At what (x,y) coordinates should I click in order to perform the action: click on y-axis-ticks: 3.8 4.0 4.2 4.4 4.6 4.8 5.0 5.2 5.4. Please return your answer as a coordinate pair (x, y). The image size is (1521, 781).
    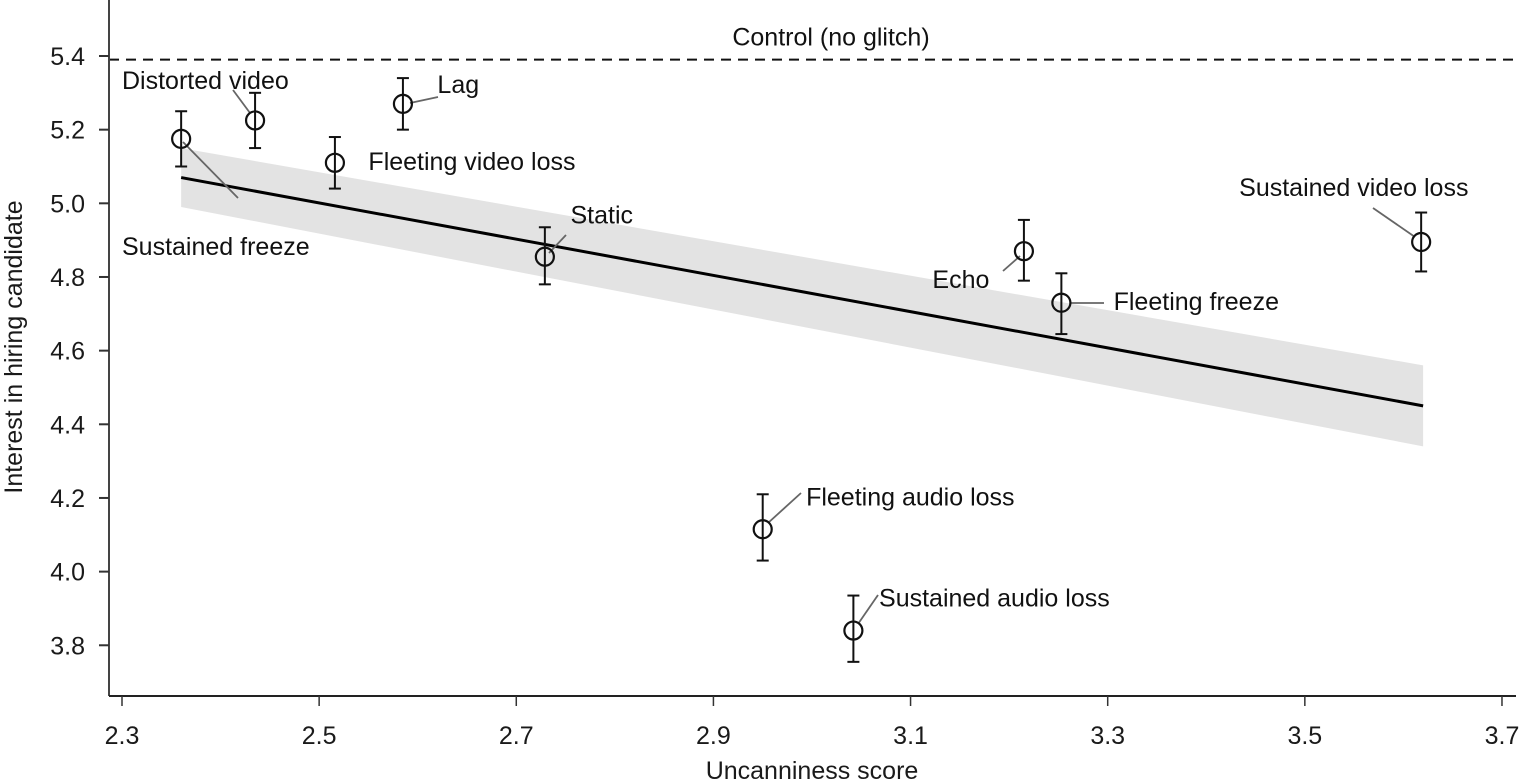
    Looking at the image, I should click on (79, 351).